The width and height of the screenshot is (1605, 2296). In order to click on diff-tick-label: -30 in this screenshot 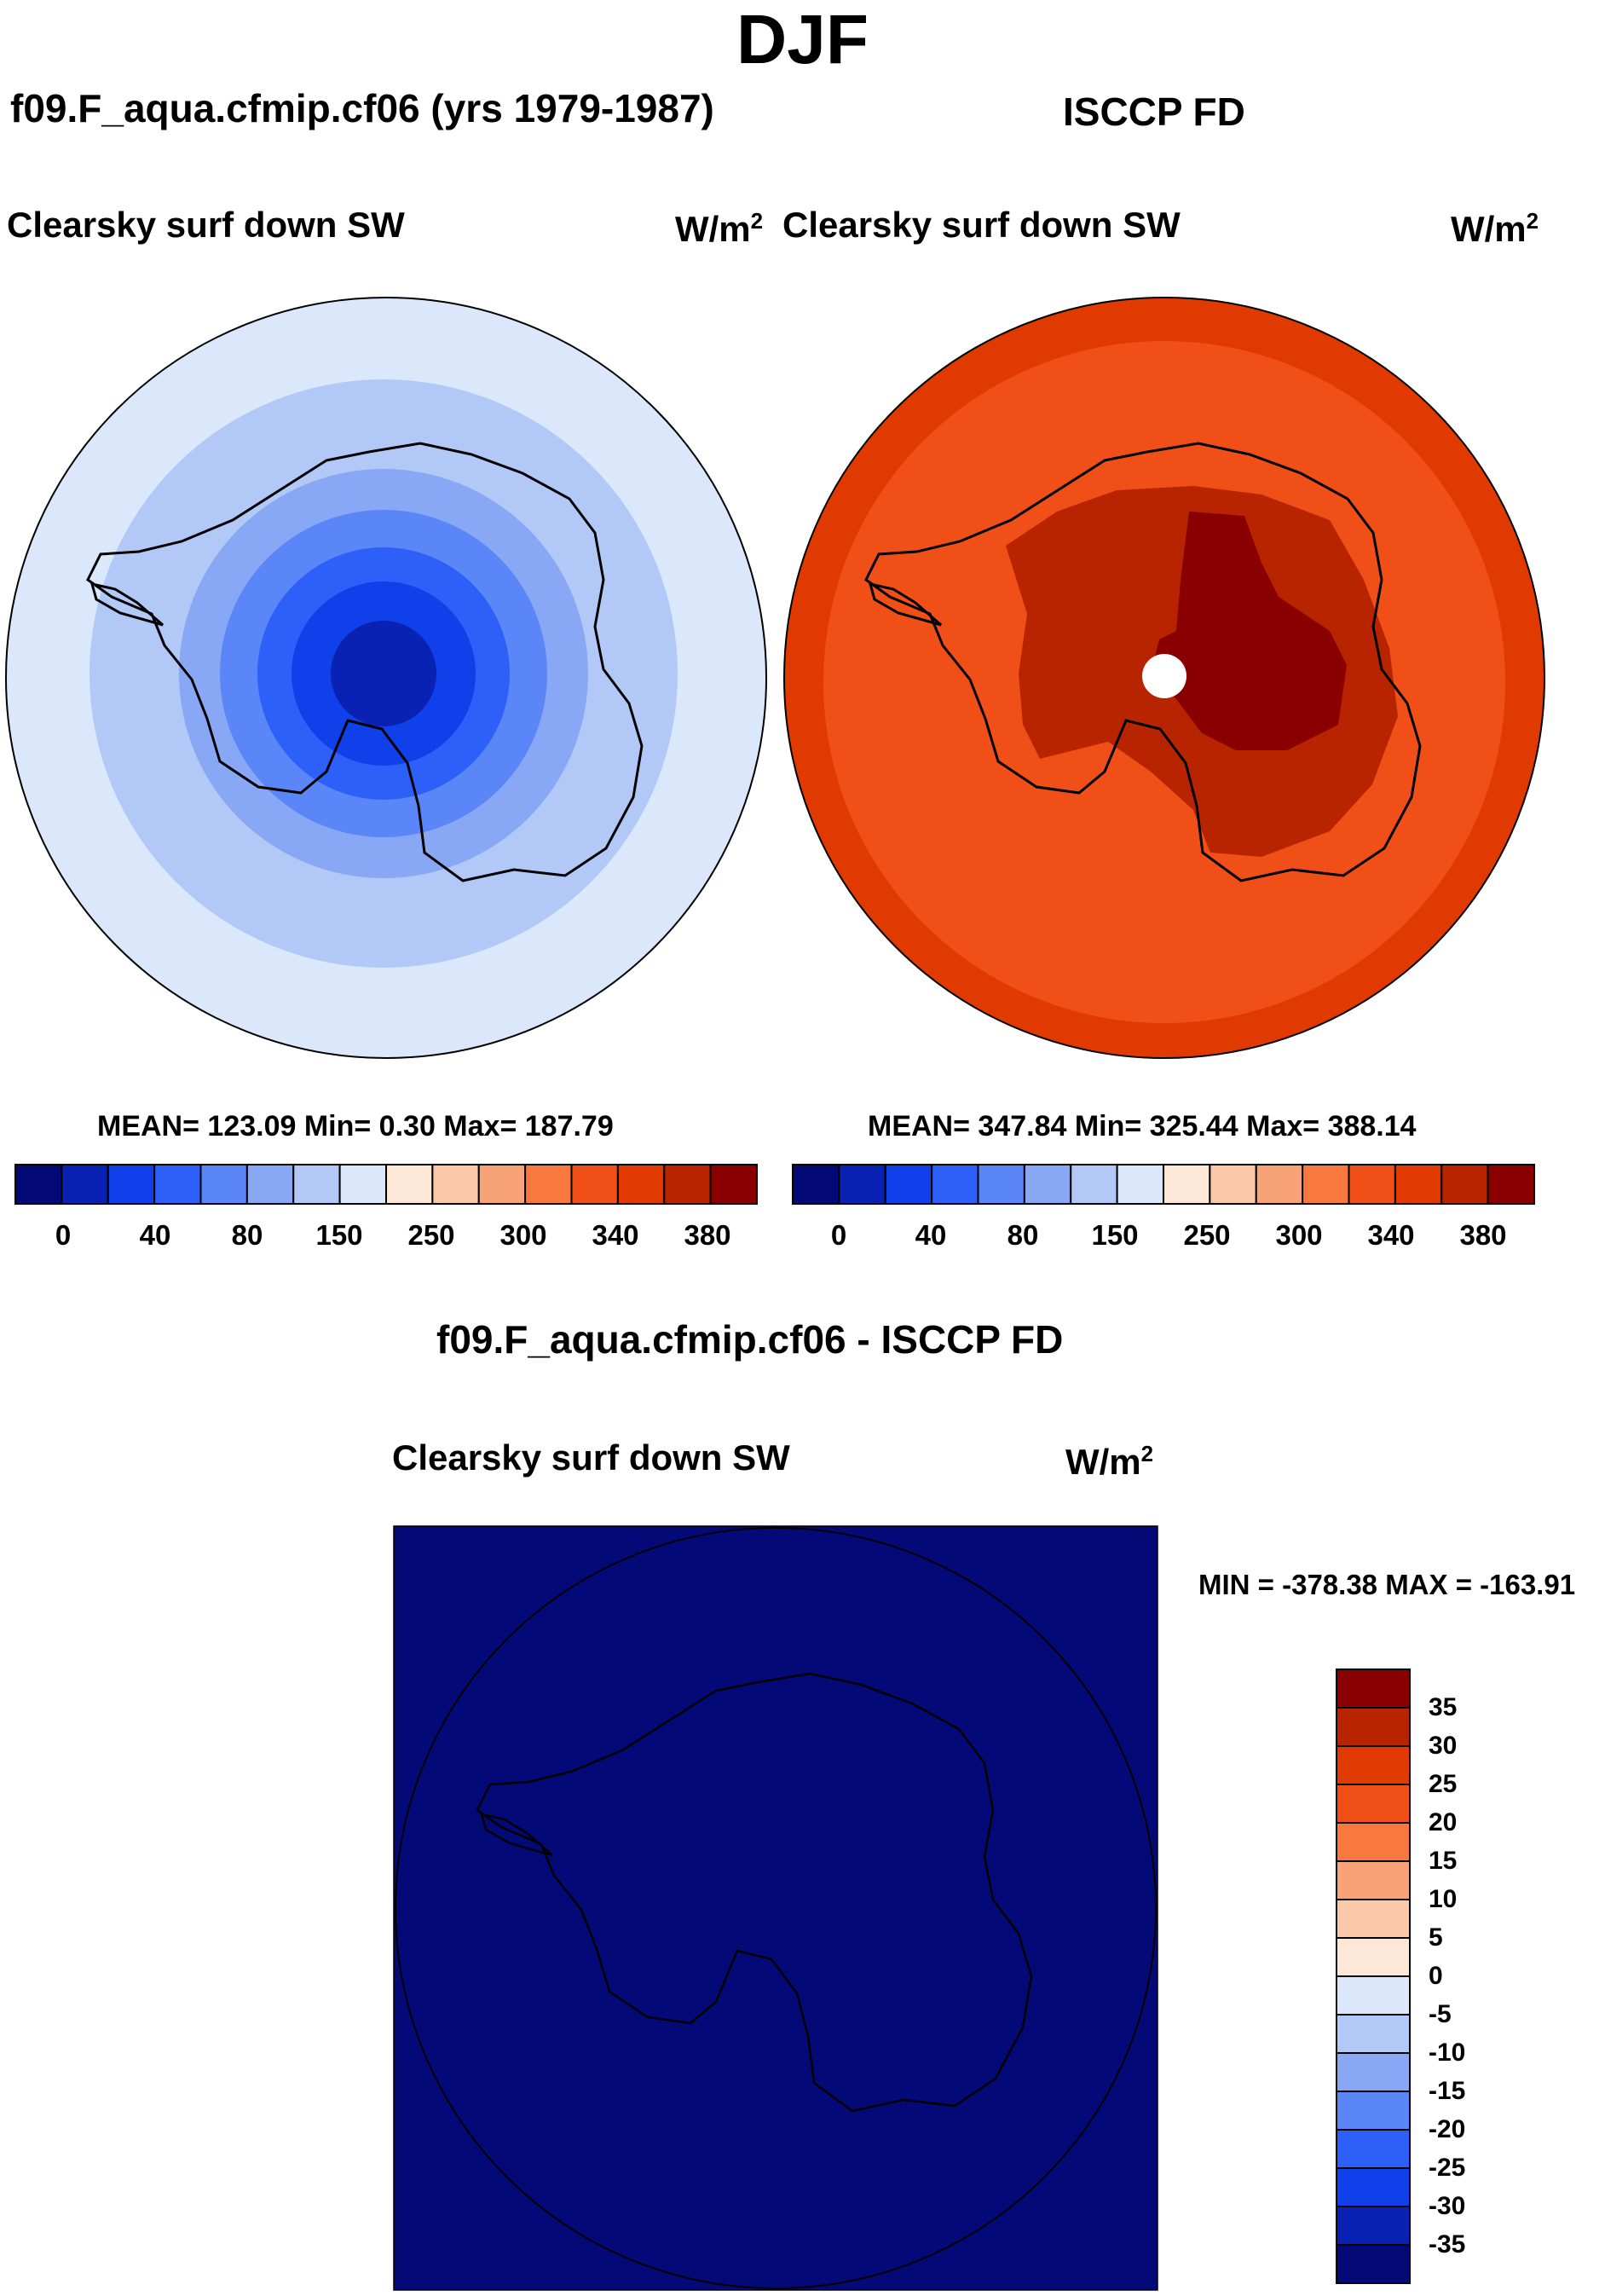, I will do `click(1447, 2206)`.